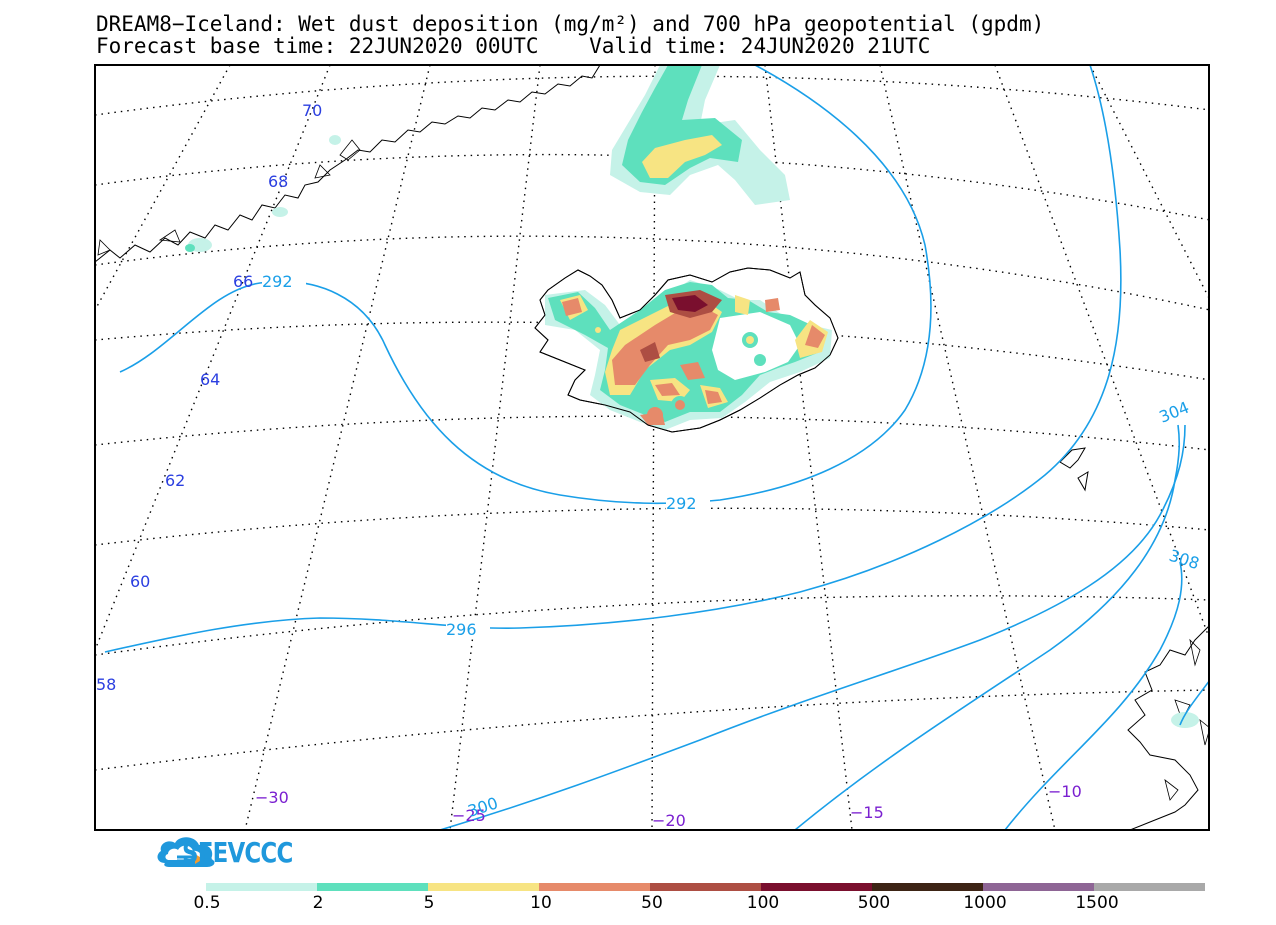 The height and width of the screenshot is (925, 1276). I want to click on contour-label-300: 300, so click(482, 807).